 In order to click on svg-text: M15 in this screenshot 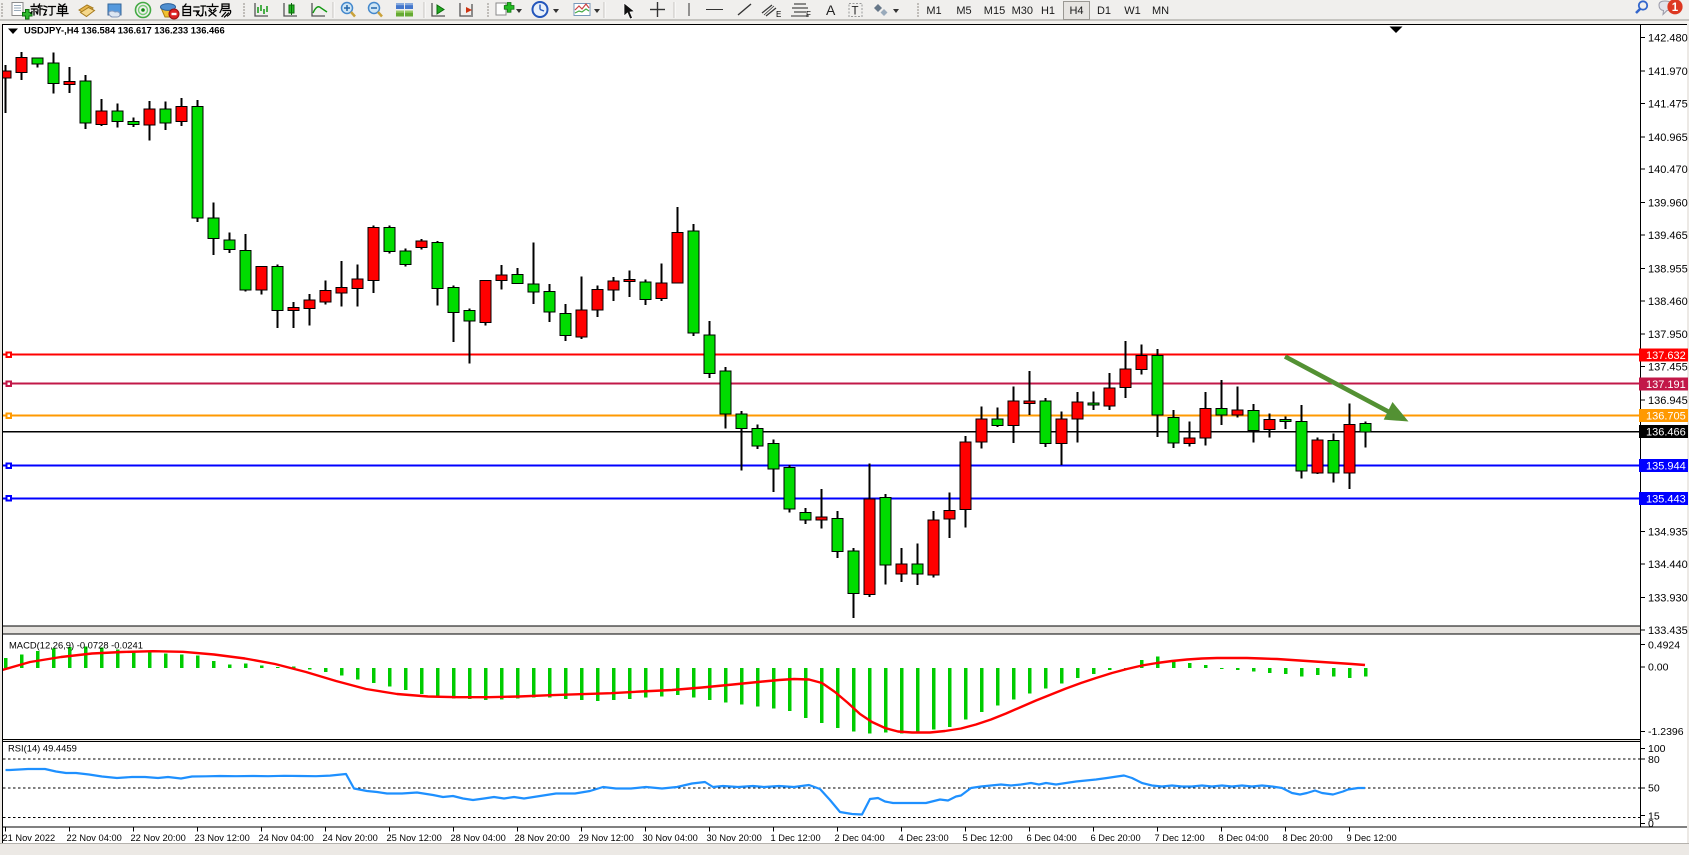, I will do `click(994, 11)`.